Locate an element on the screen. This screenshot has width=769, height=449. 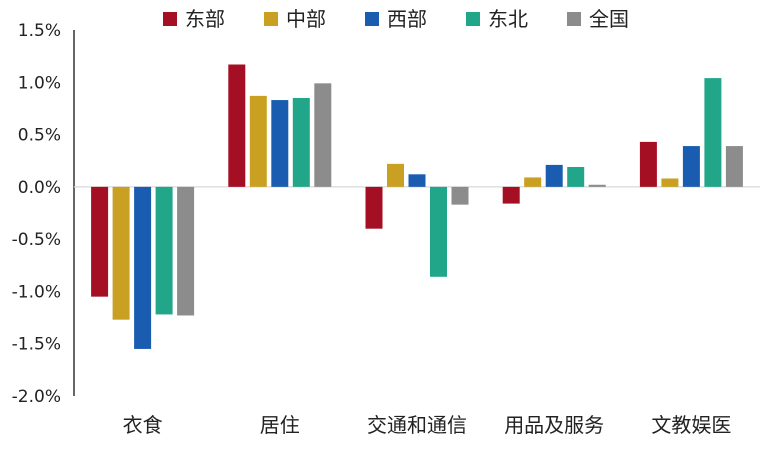
category-label: 文教娱医 is located at coordinates (691, 425).